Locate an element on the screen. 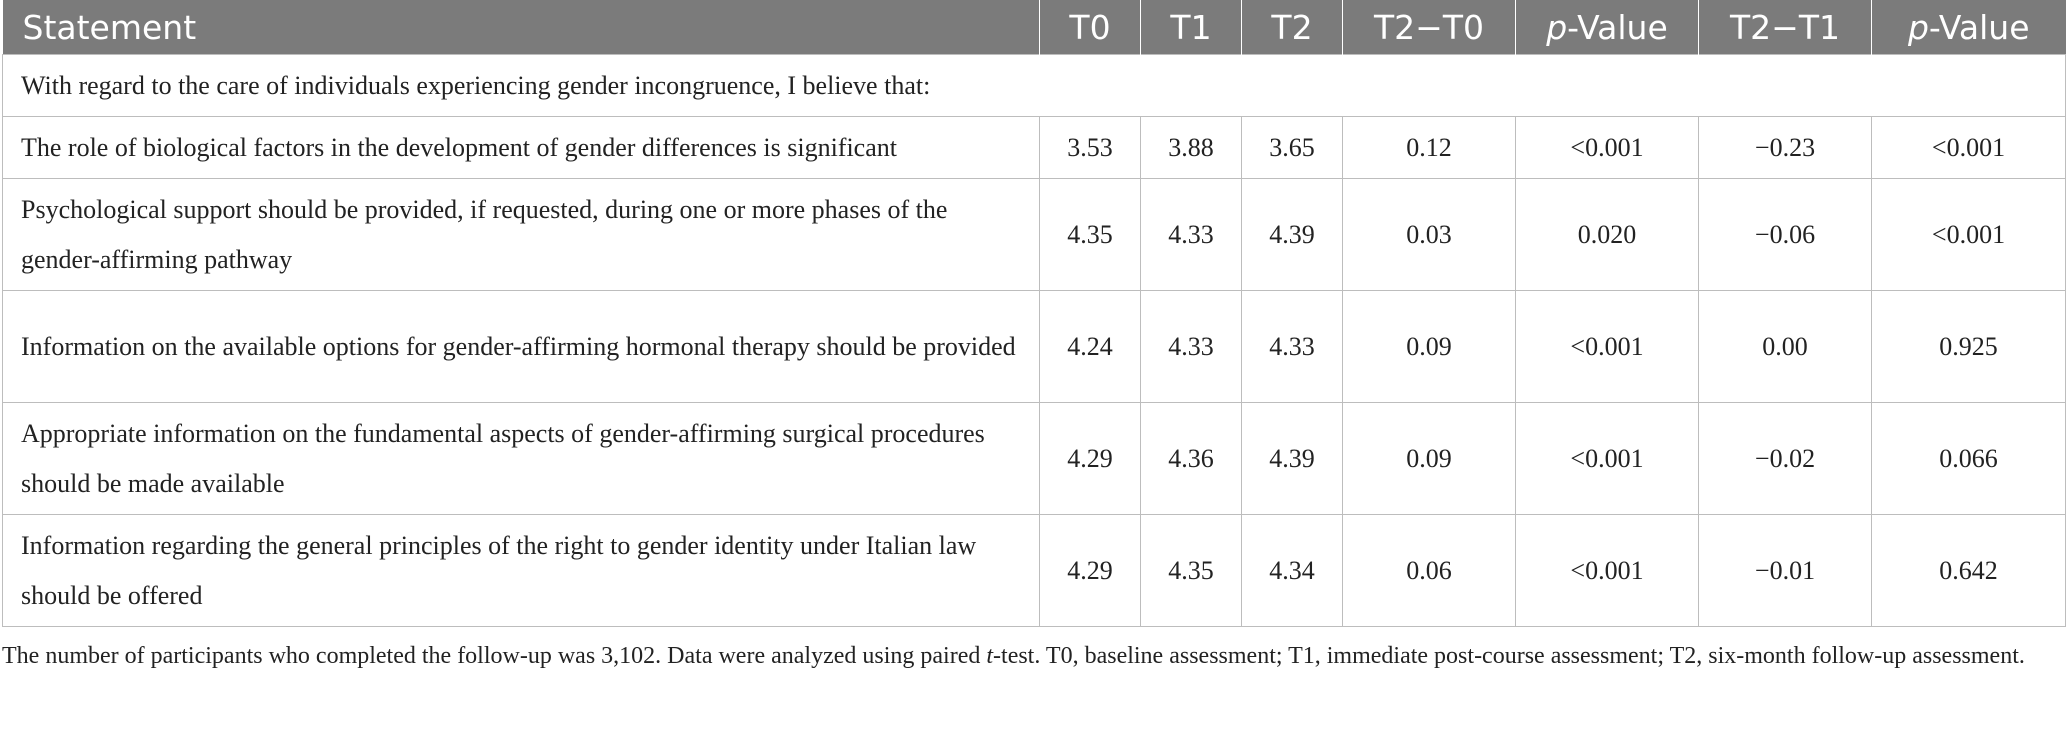 The image size is (2067, 731). t2-t0-cell: 0.03 is located at coordinates (1429, 234).